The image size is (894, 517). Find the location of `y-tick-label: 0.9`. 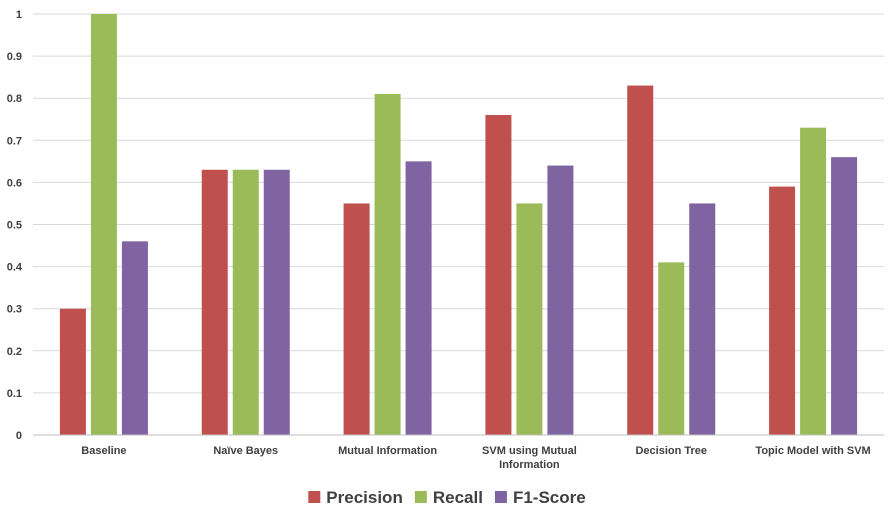

y-tick-label: 0.9 is located at coordinates (14, 57).